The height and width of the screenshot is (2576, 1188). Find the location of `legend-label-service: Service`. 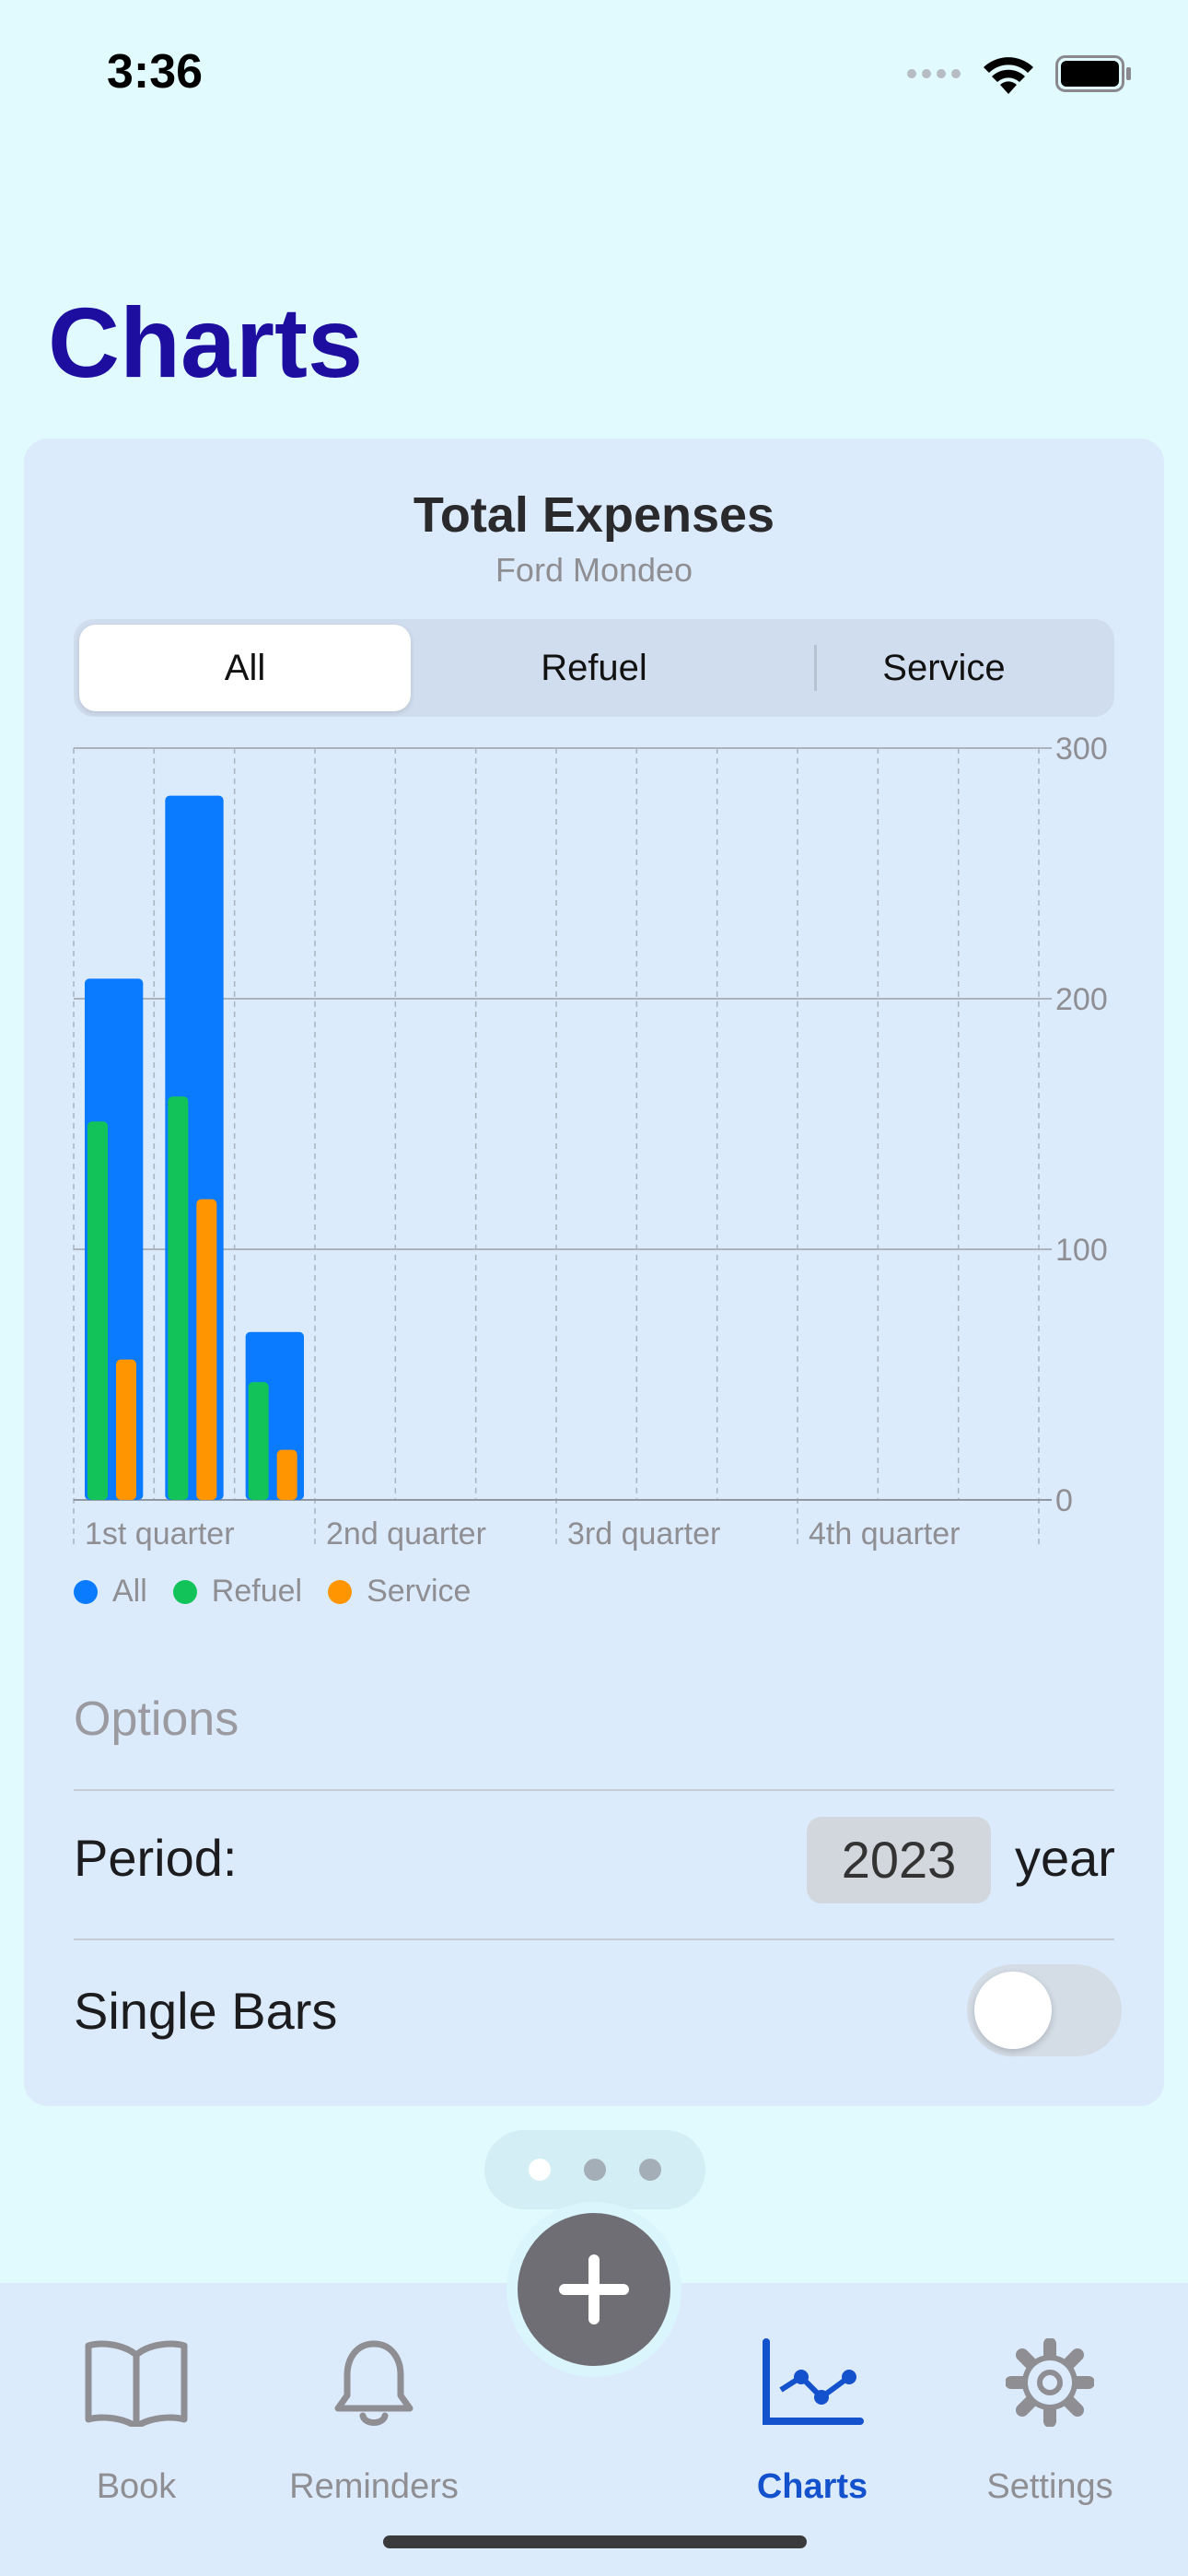

legend-label-service: Service is located at coordinates (419, 1591).